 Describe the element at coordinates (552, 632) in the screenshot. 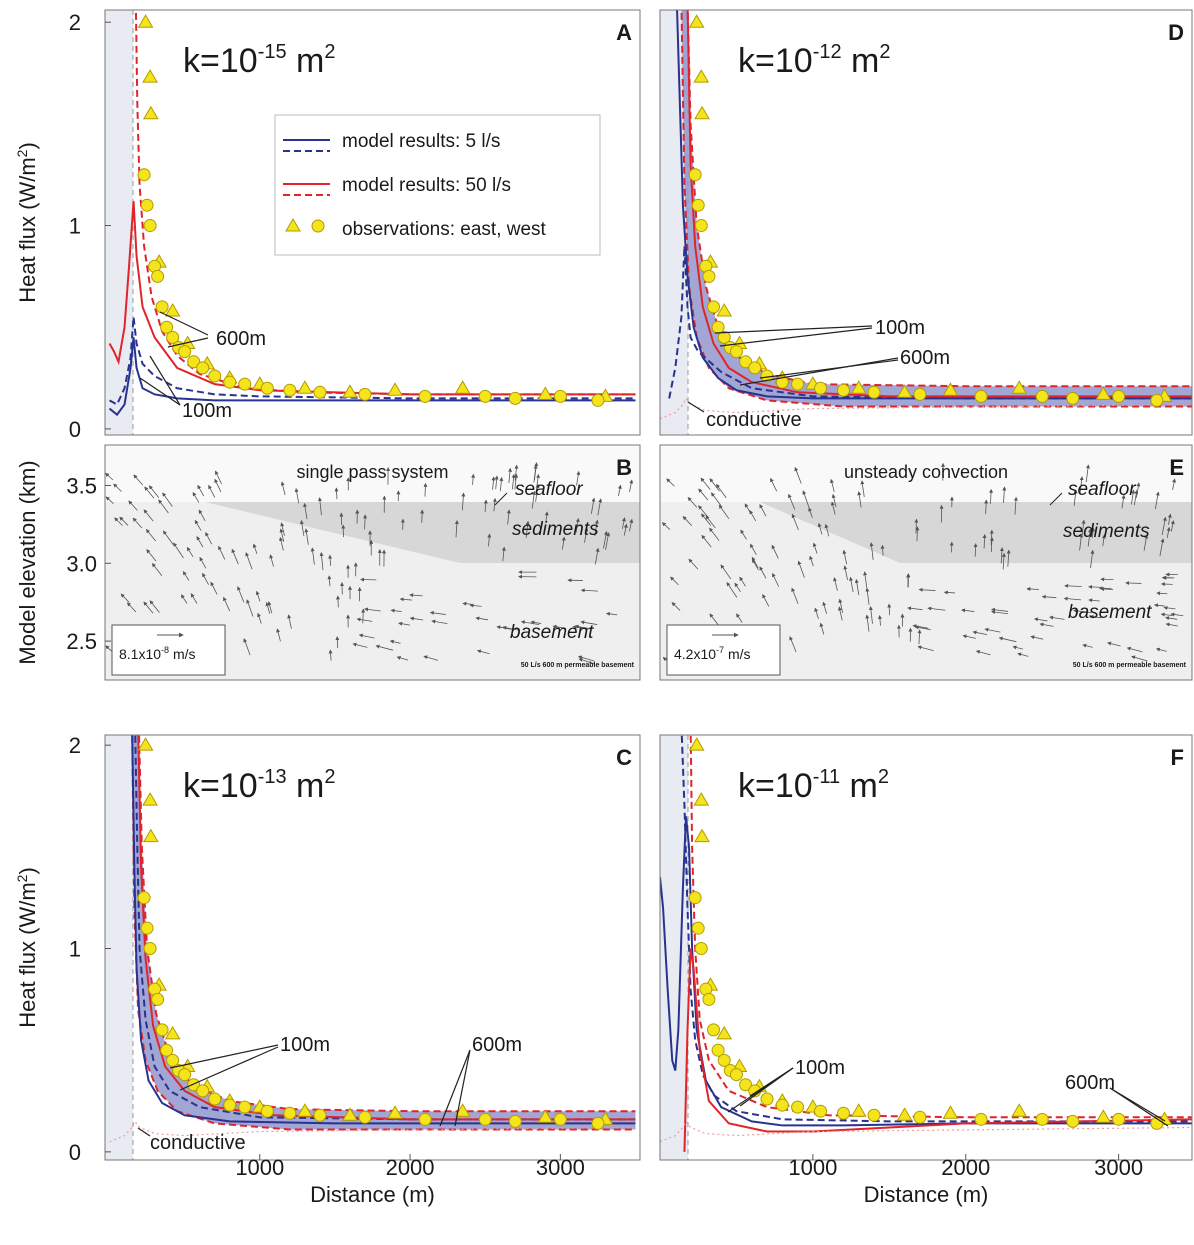

I see `region-label: basement` at that location.